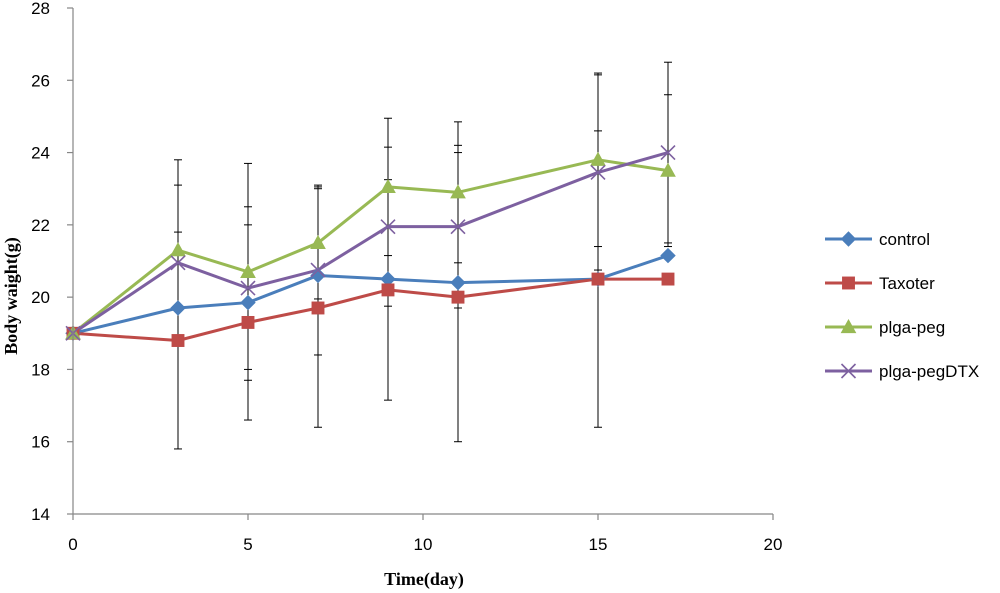 The height and width of the screenshot is (593, 1000). What do you see at coordinates (40, 80) in the screenshot?
I see `y-tick-label: 26` at bounding box center [40, 80].